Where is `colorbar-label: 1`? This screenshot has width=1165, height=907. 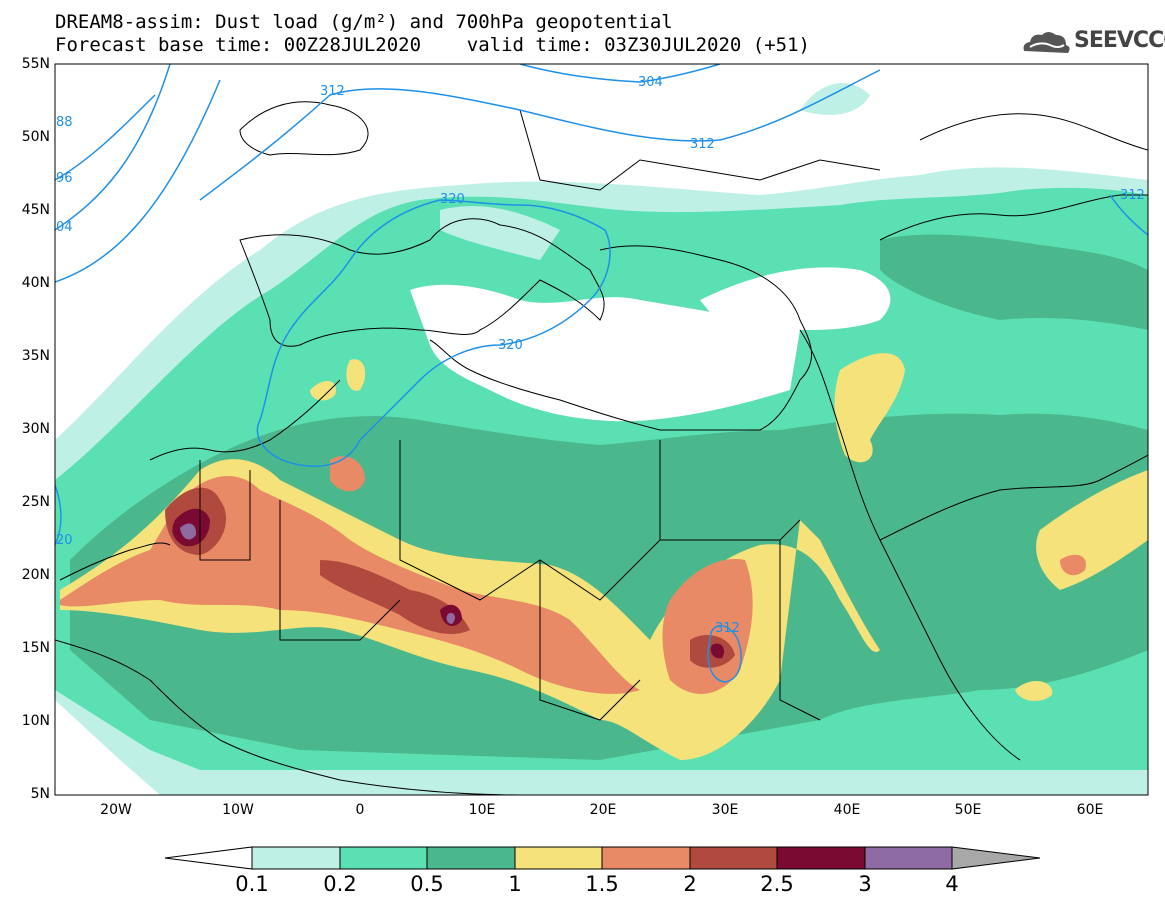
colorbar-label: 1 is located at coordinates (515, 884).